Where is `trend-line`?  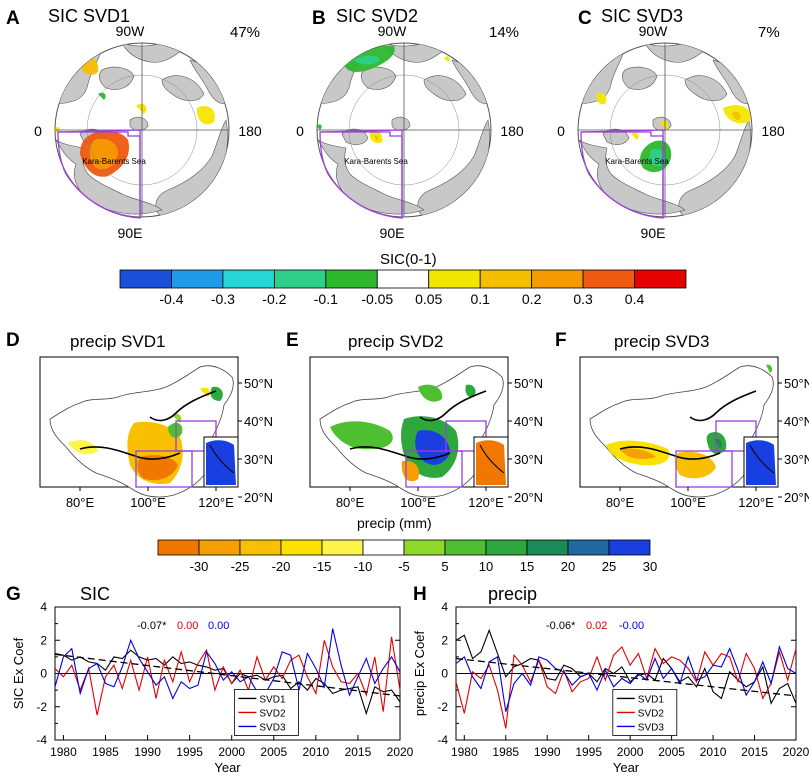 trend-line is located at coordinates (626, 677).